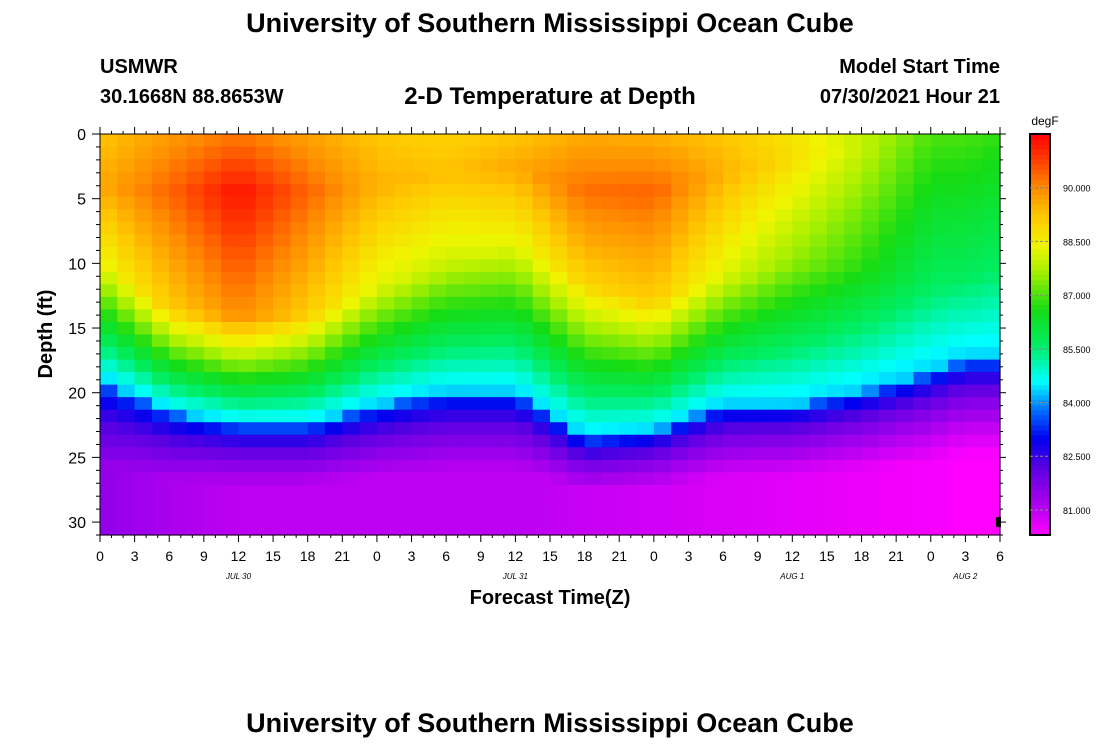 The height and width of the screenshot is (750, 1100). What do you see at coordinates (1040, 334) in the screenshot?
I see `colorbar-frame` at bounding box center [1040, 334].